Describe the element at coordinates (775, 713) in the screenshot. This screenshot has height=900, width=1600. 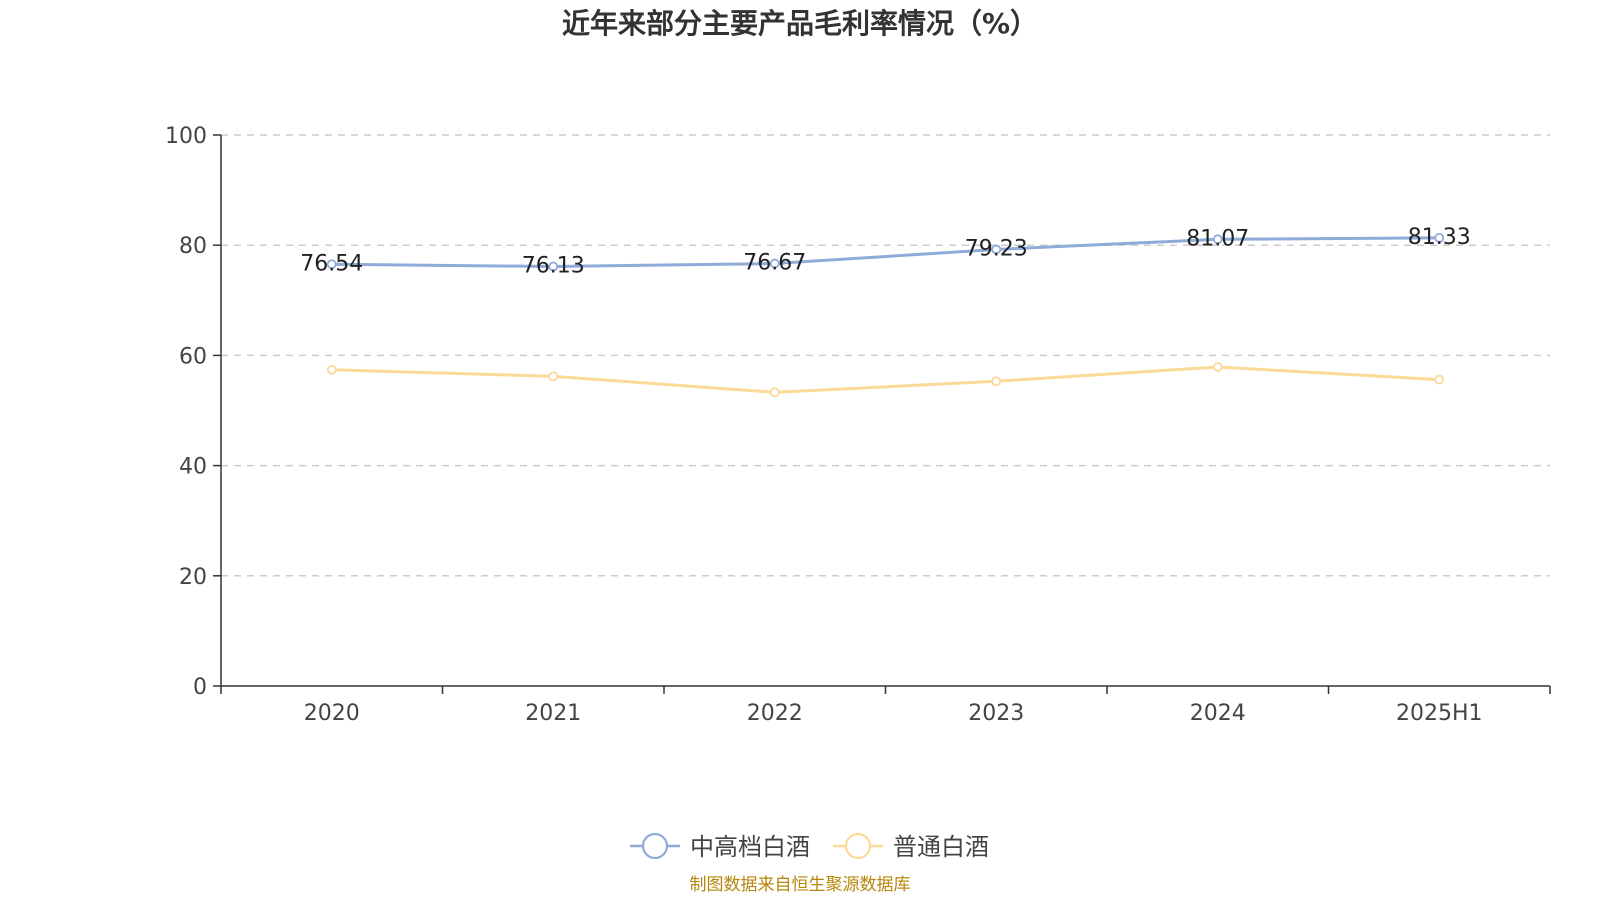
I see `x-tick-label: 2022` at that location.